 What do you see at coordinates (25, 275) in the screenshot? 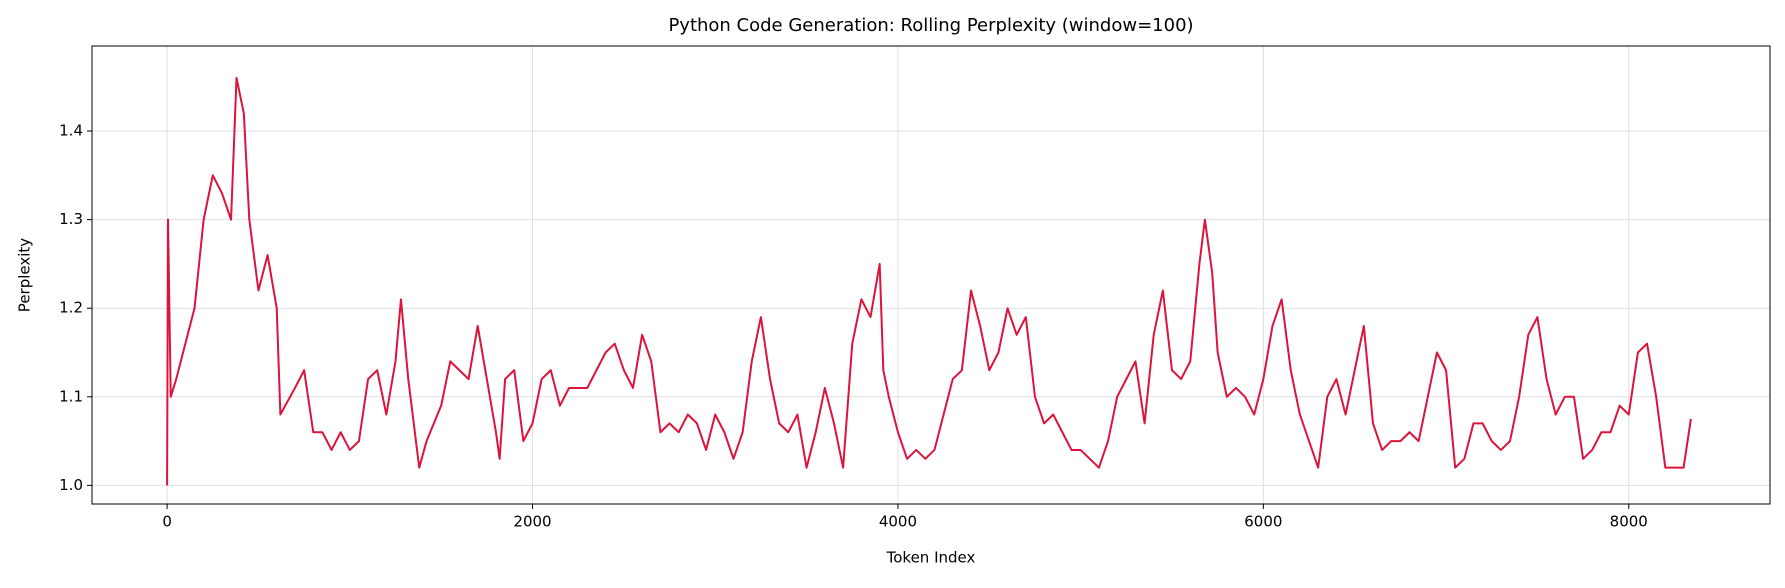
I see `y-axis-label: Perplexity` at bounding box center [25, 275].